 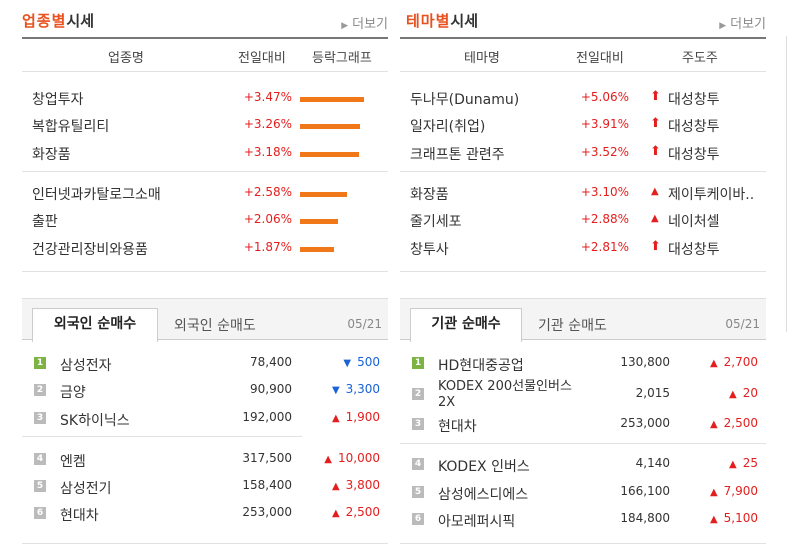 What do you see at coordinates (205, 220) in the screenshot?
I see `sector-row: 출판 +2.06%` at bounding box center [205, 220].